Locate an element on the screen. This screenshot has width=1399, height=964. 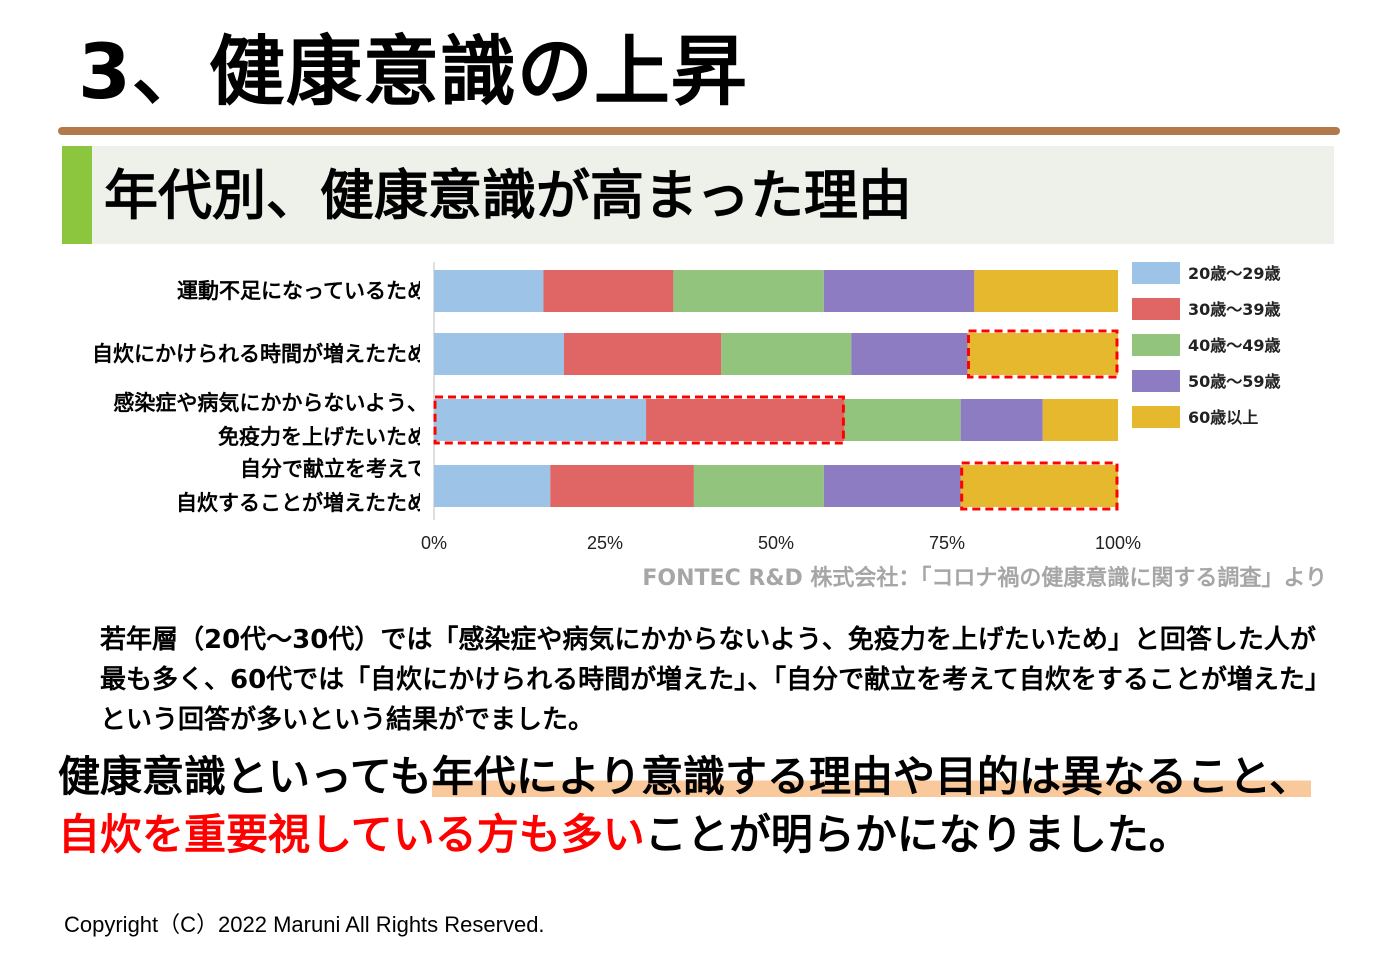
legend-label: 50歳～59歳 is located at coordinates (1234, 381).